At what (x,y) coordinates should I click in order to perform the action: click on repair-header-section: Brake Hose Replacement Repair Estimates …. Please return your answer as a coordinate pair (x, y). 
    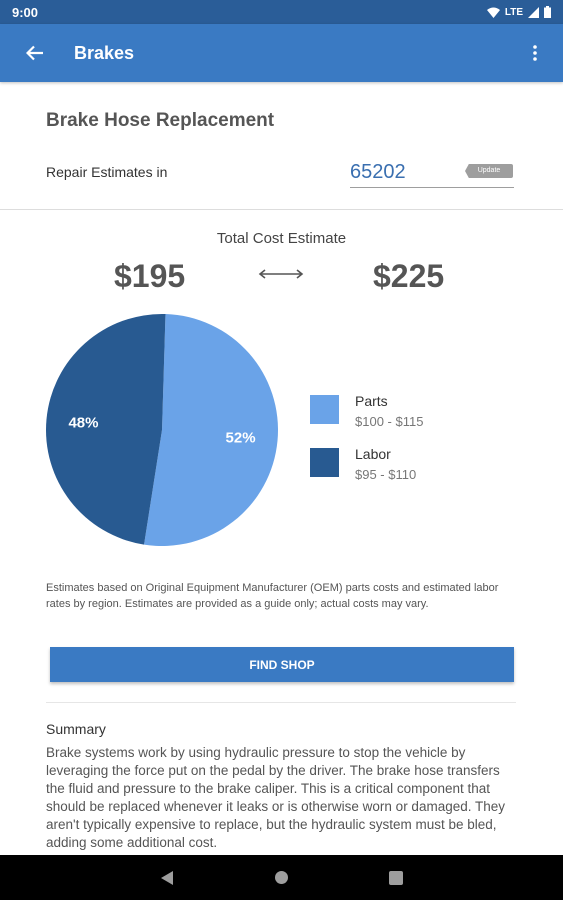
    Looking at the image, I should click on (281, 146).